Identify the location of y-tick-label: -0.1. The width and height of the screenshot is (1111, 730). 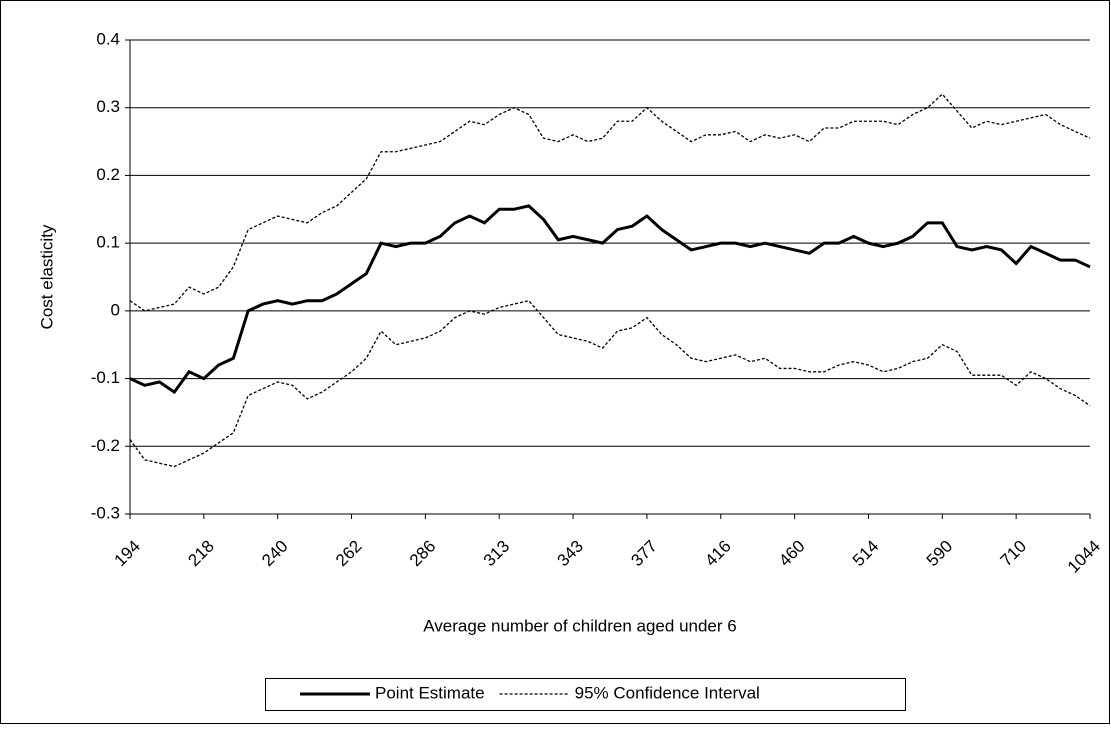
(105, 377).